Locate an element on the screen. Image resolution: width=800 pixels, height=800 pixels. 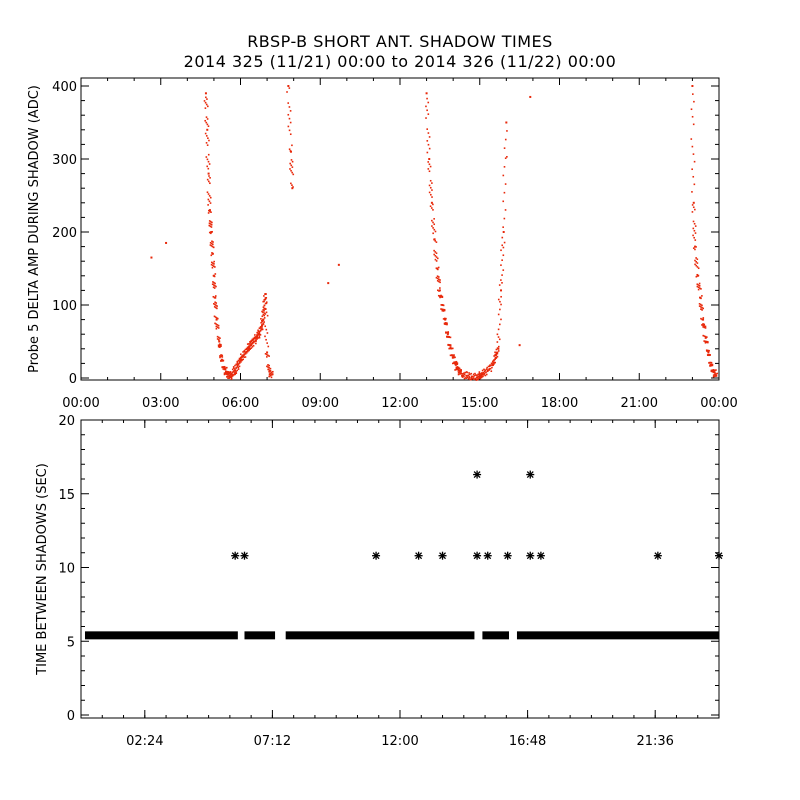
bottom-y-tick-label: 10 is located at coordinates (66, 569).